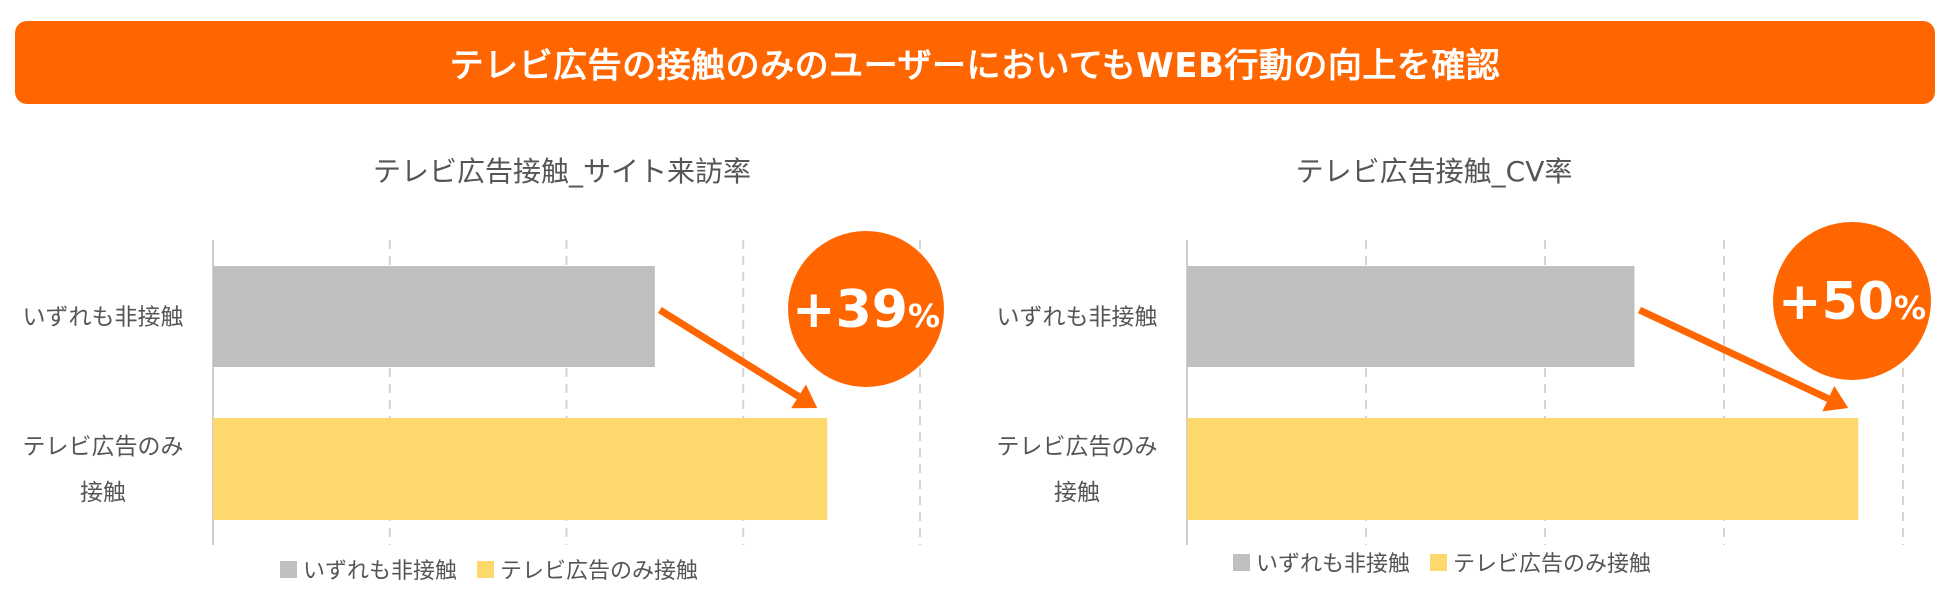 The width and height of the screenshot is (1950, 613). I want to click on change-badge-label: +50%, so click(1852, 302).